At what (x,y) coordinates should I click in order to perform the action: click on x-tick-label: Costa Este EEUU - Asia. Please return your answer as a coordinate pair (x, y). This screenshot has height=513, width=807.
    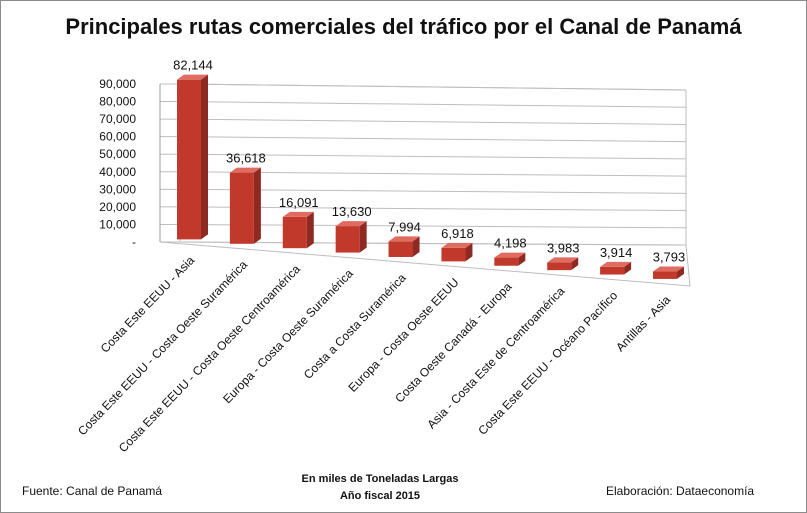
    Looking at the image, I should click on (148, 304).